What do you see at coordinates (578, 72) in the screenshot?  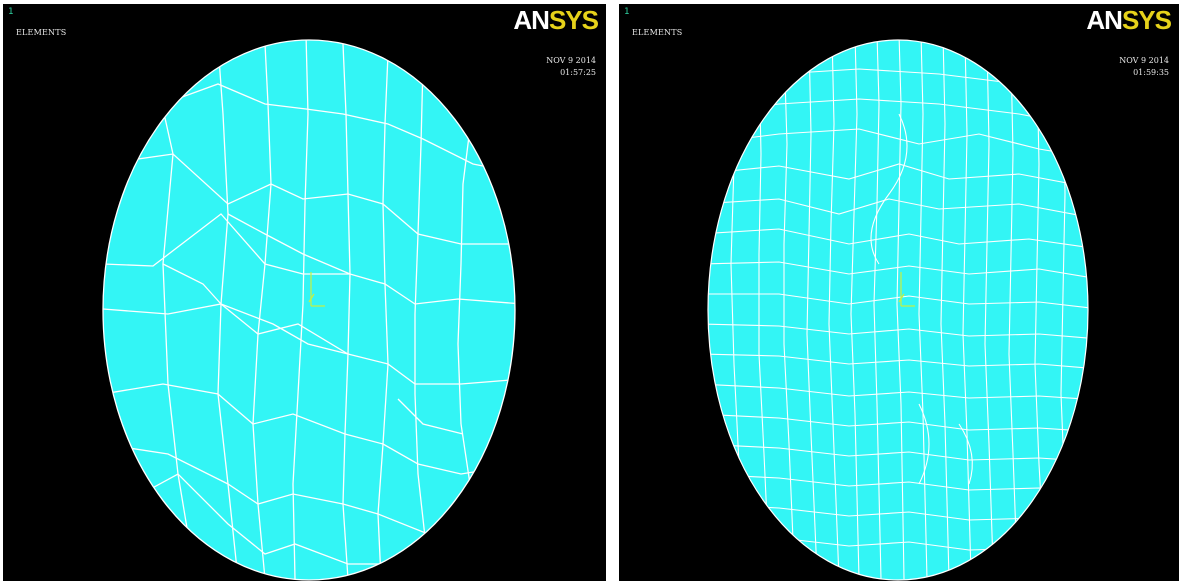 I see `plot-time: 01:57:25` at bounding box center [578, 72].